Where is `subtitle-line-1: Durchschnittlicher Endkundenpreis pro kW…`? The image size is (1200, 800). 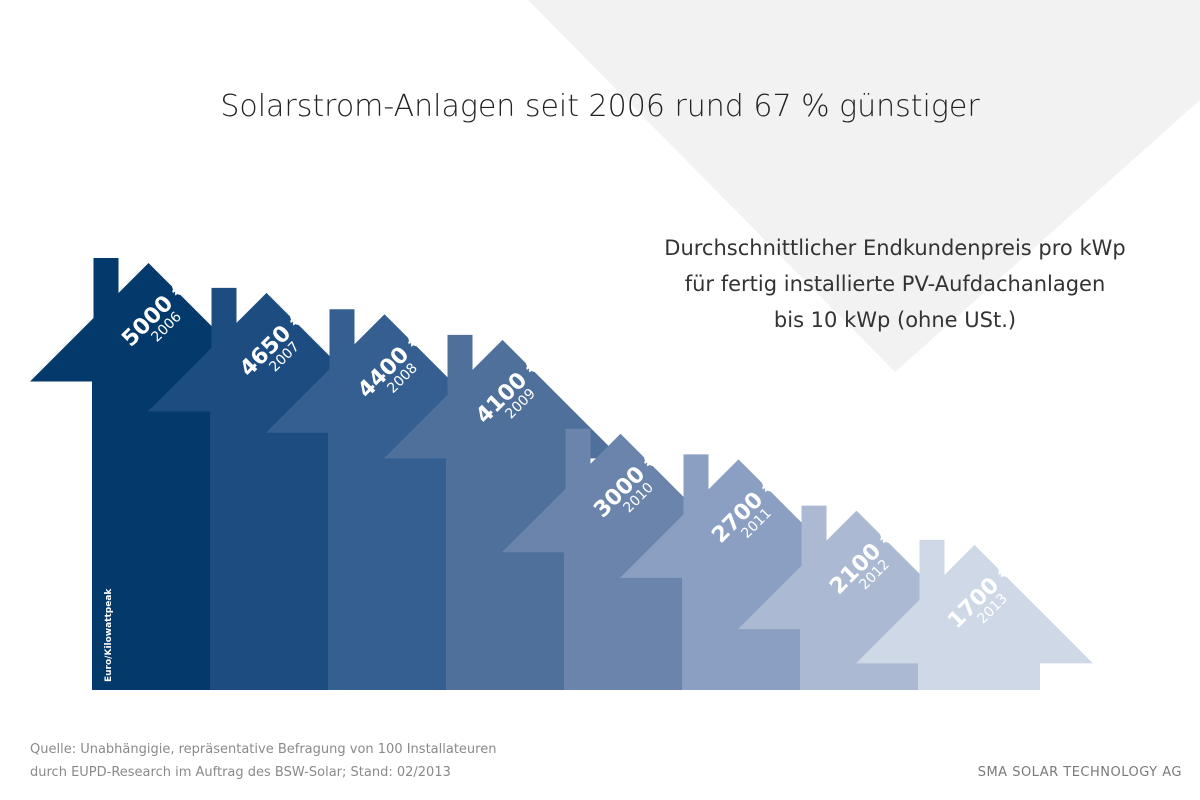
subtitle-line-1: Durchschnittlicher Endkundenpreis pro kW… is located at coordinates (894, 248).